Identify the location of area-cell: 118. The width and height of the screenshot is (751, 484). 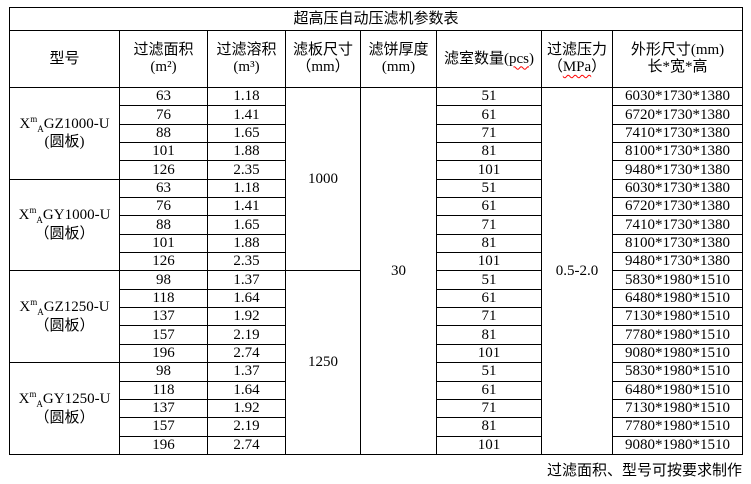
(163, 390).